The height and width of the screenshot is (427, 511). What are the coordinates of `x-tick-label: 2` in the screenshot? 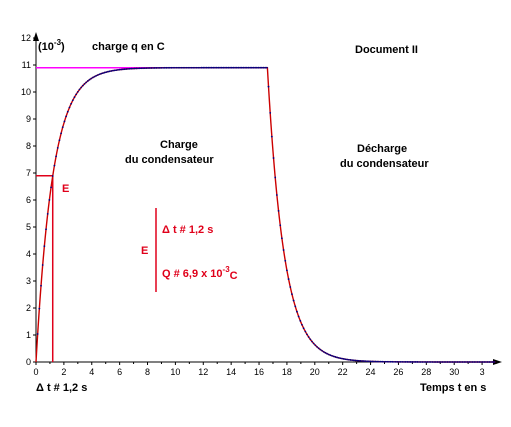 It's located at (63, 372).